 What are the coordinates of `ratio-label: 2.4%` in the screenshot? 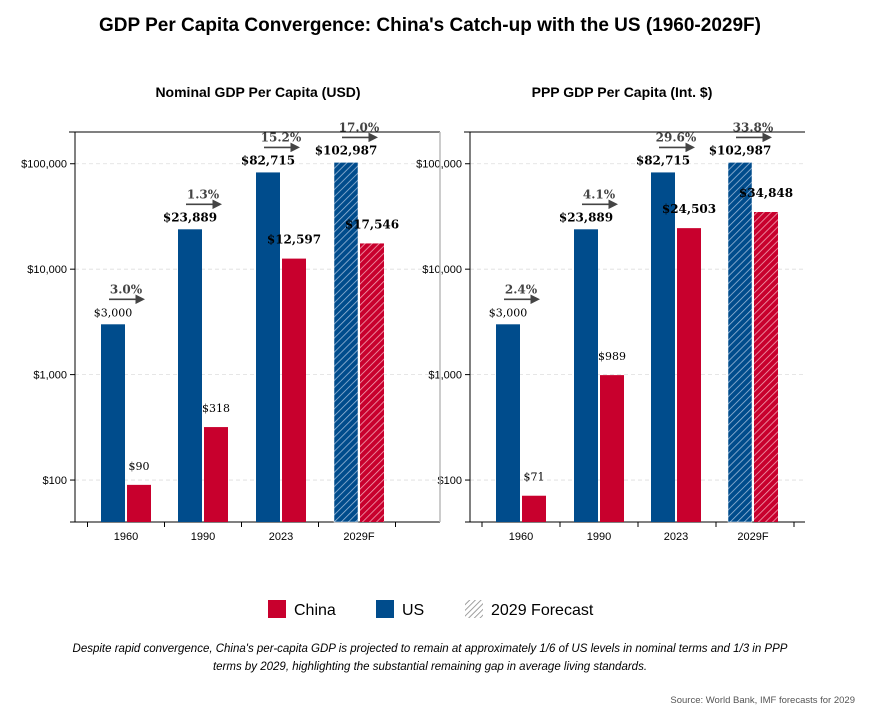 It's located at (521, 289).